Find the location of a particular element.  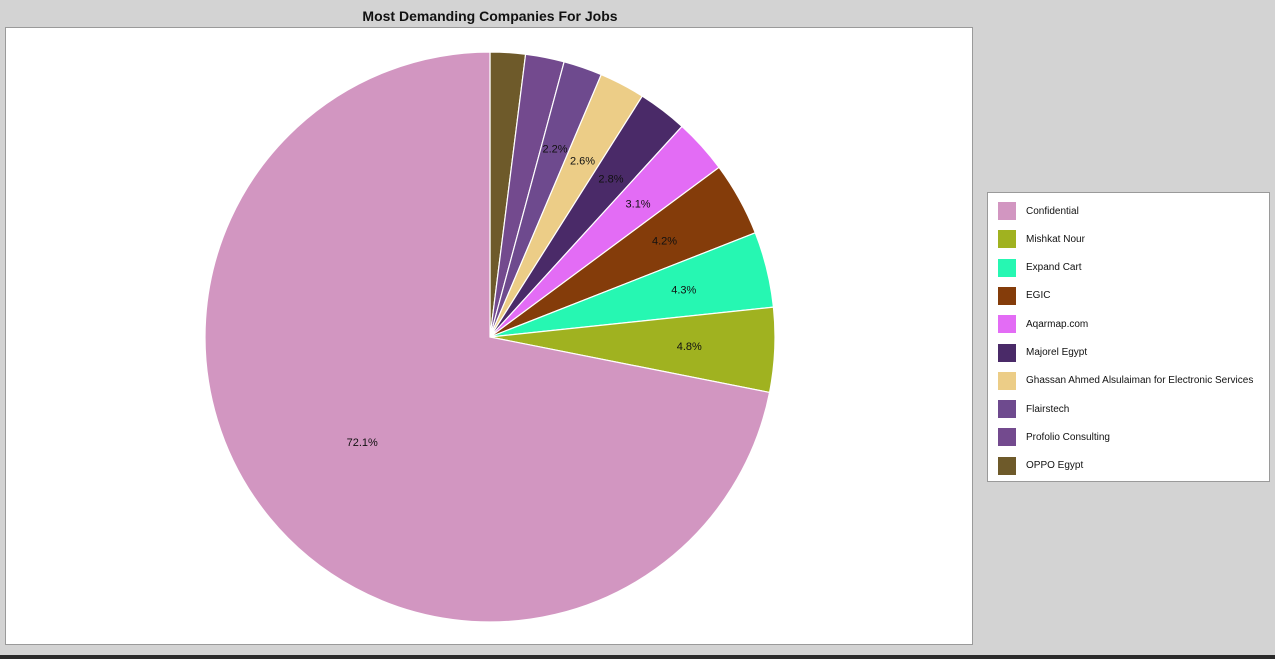

legend-label: Flairstech is located at coordinates (1048, 409).